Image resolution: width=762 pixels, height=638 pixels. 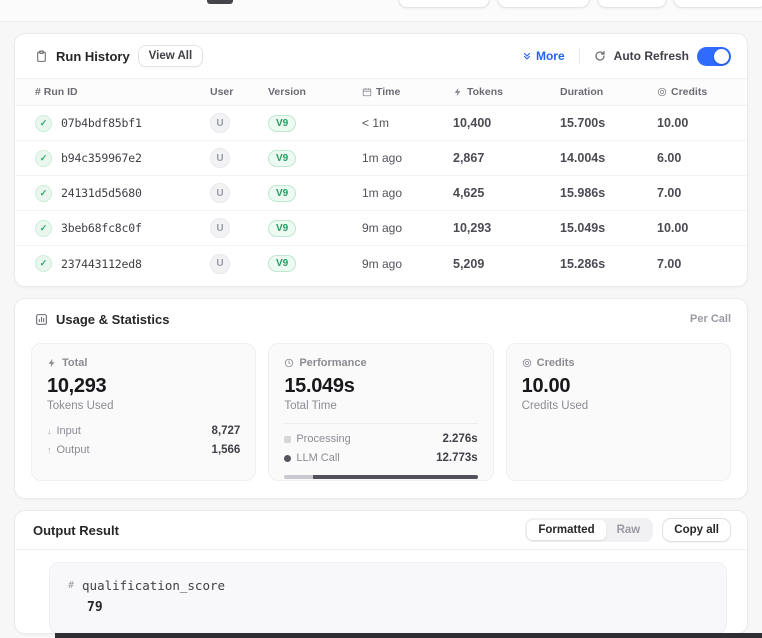 What do you see at coordinates (526, 363) in the screenshot?
I see `coin-icon` at bounding box center [526, 363].